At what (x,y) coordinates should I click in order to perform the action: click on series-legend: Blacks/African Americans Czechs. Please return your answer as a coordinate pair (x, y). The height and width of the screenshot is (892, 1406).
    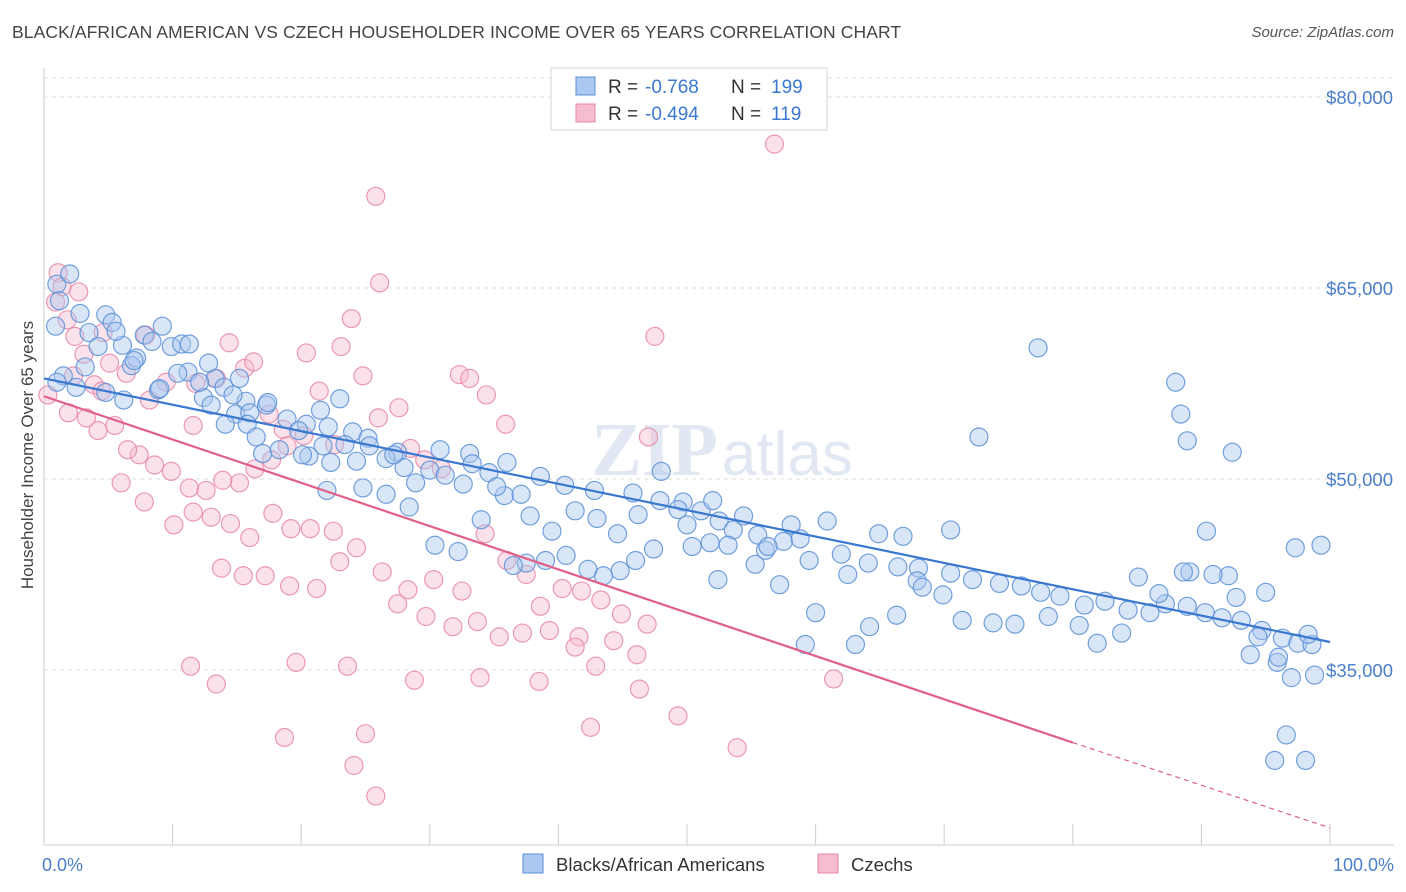
    Looking at the image, I should click on (717, 864).